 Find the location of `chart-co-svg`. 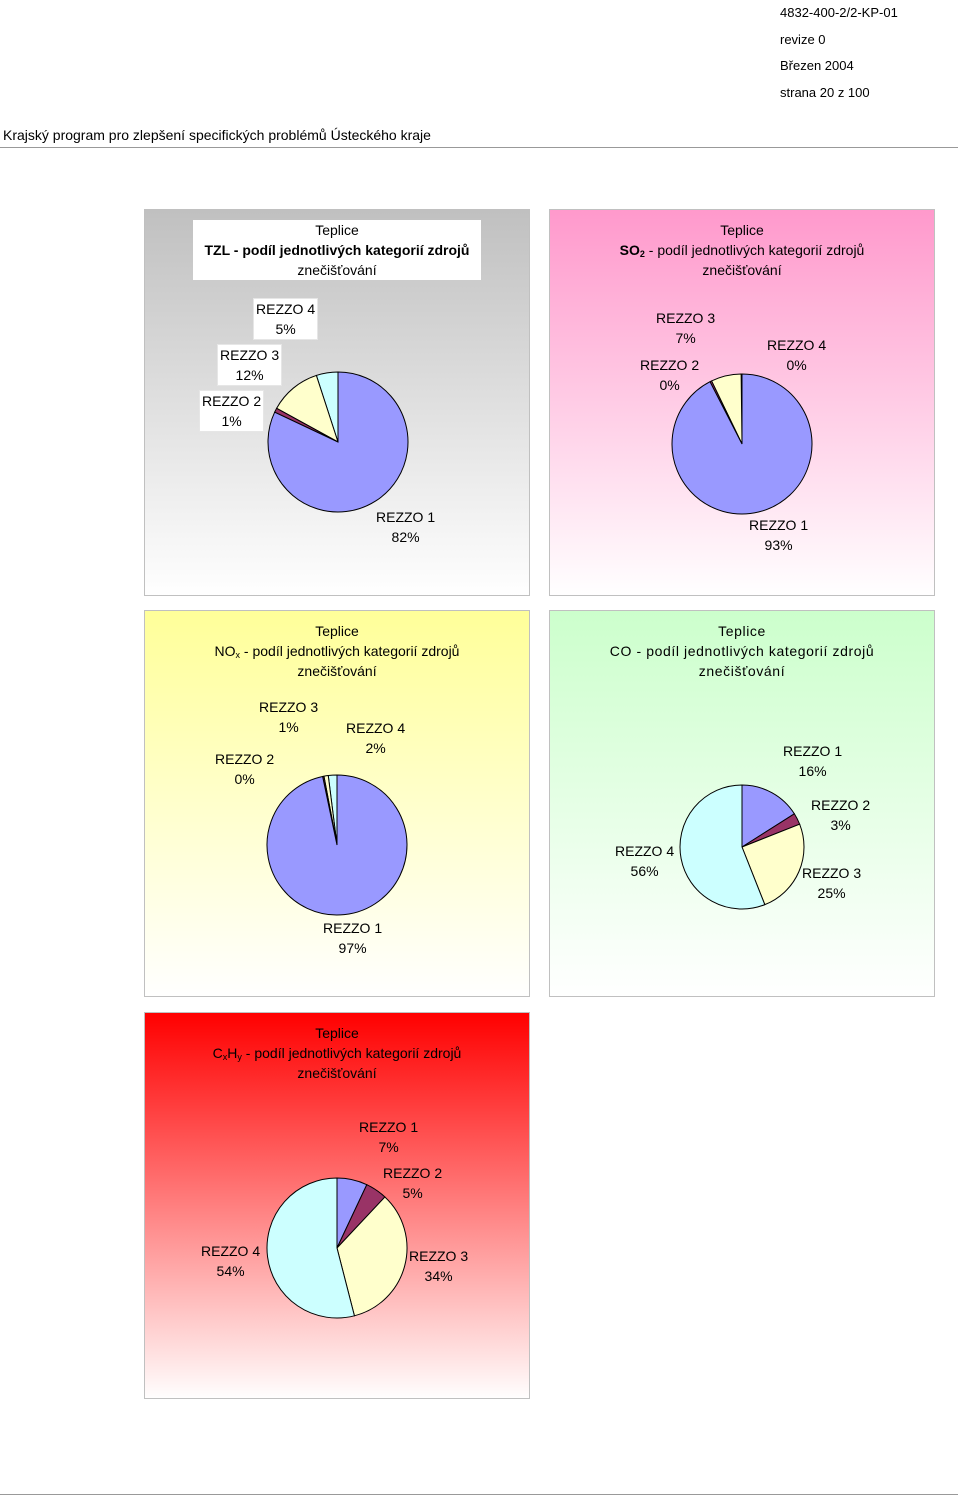

chart-co-svg is located at coordinates (742, 803).